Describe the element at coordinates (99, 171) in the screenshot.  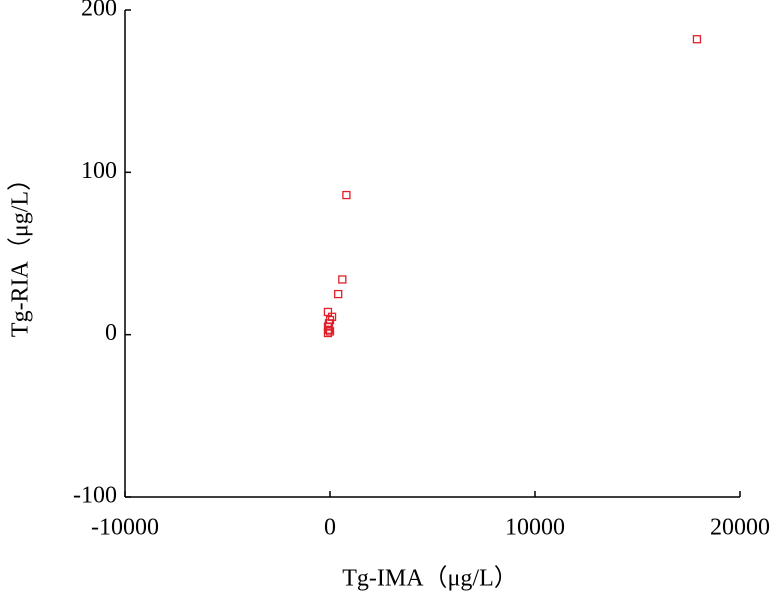
I see `y-tick-label: 100` at that location.